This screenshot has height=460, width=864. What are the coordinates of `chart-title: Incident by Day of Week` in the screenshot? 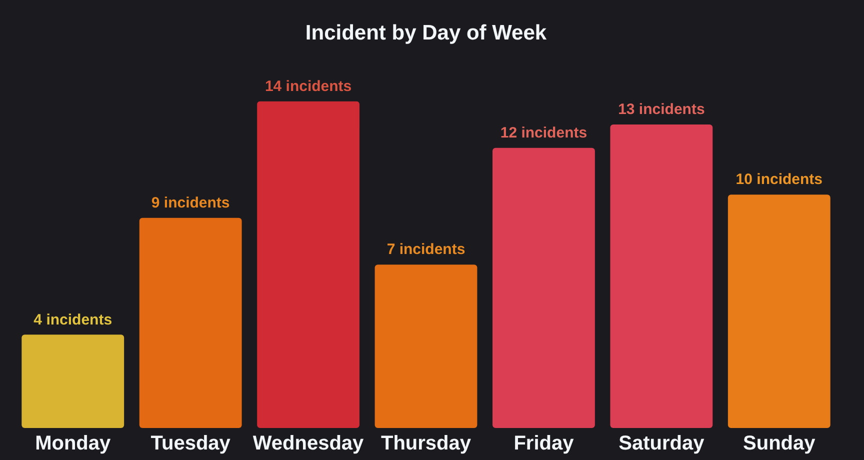 It's located at (426, 32).